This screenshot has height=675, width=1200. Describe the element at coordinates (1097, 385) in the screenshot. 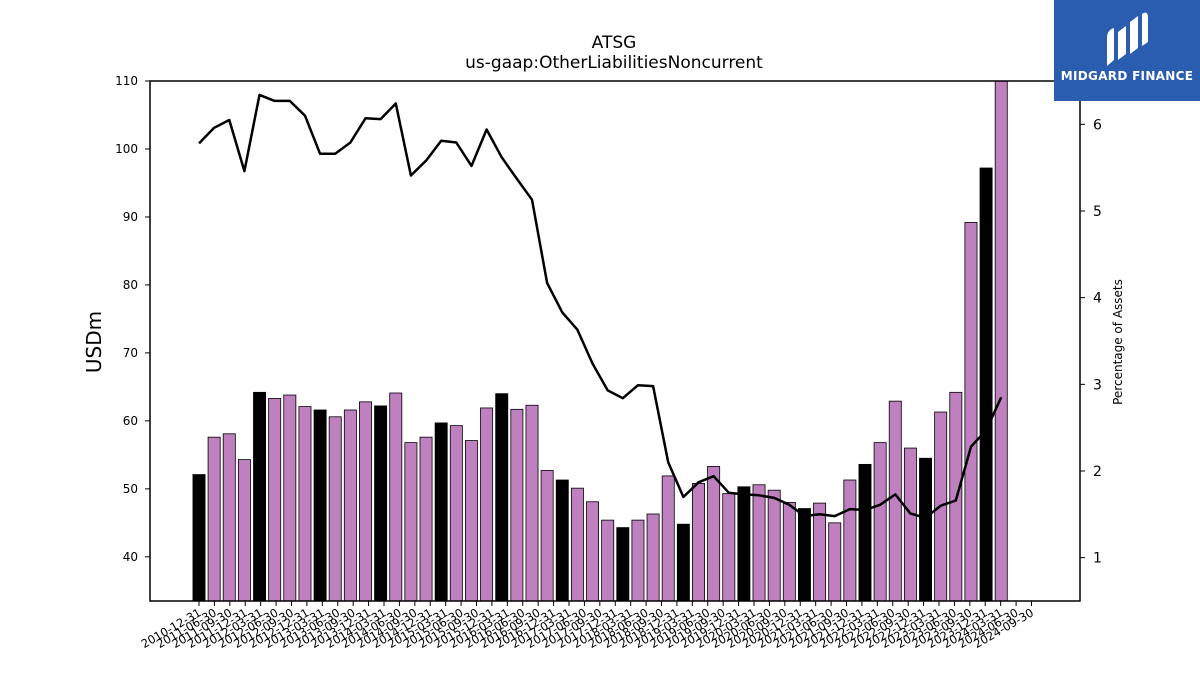

I see `y2-tick-label: 3` at that location.